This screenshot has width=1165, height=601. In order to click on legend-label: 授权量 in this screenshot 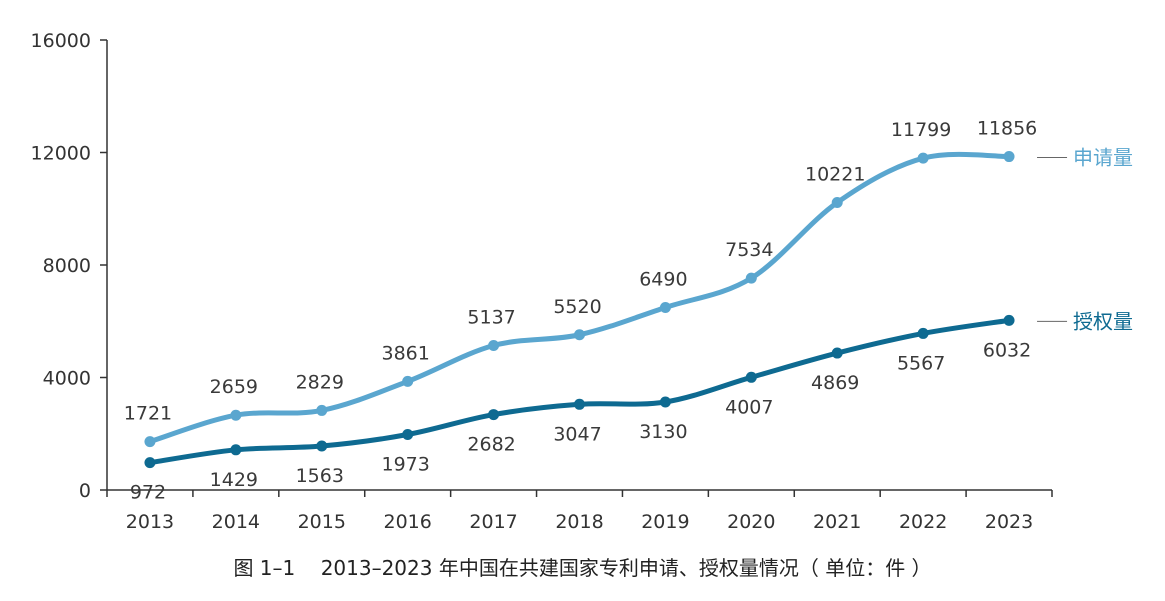, I will do `click(1103, 321)`.